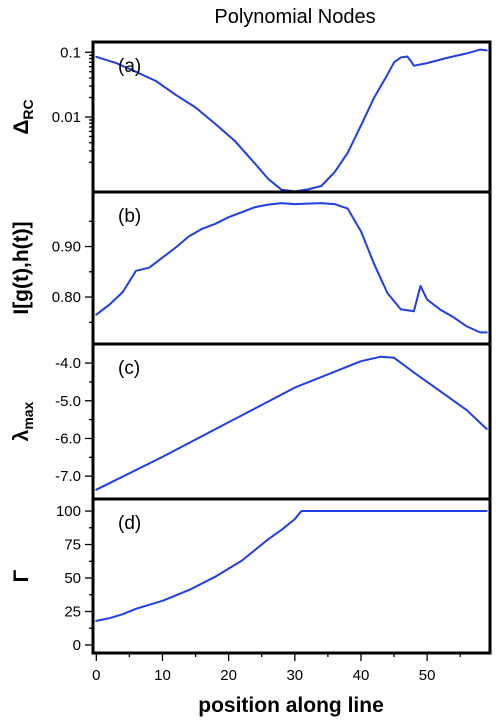 This screenshot has width=496, height=722. I want to click on x-tick-label: 40, so click(361, 675).